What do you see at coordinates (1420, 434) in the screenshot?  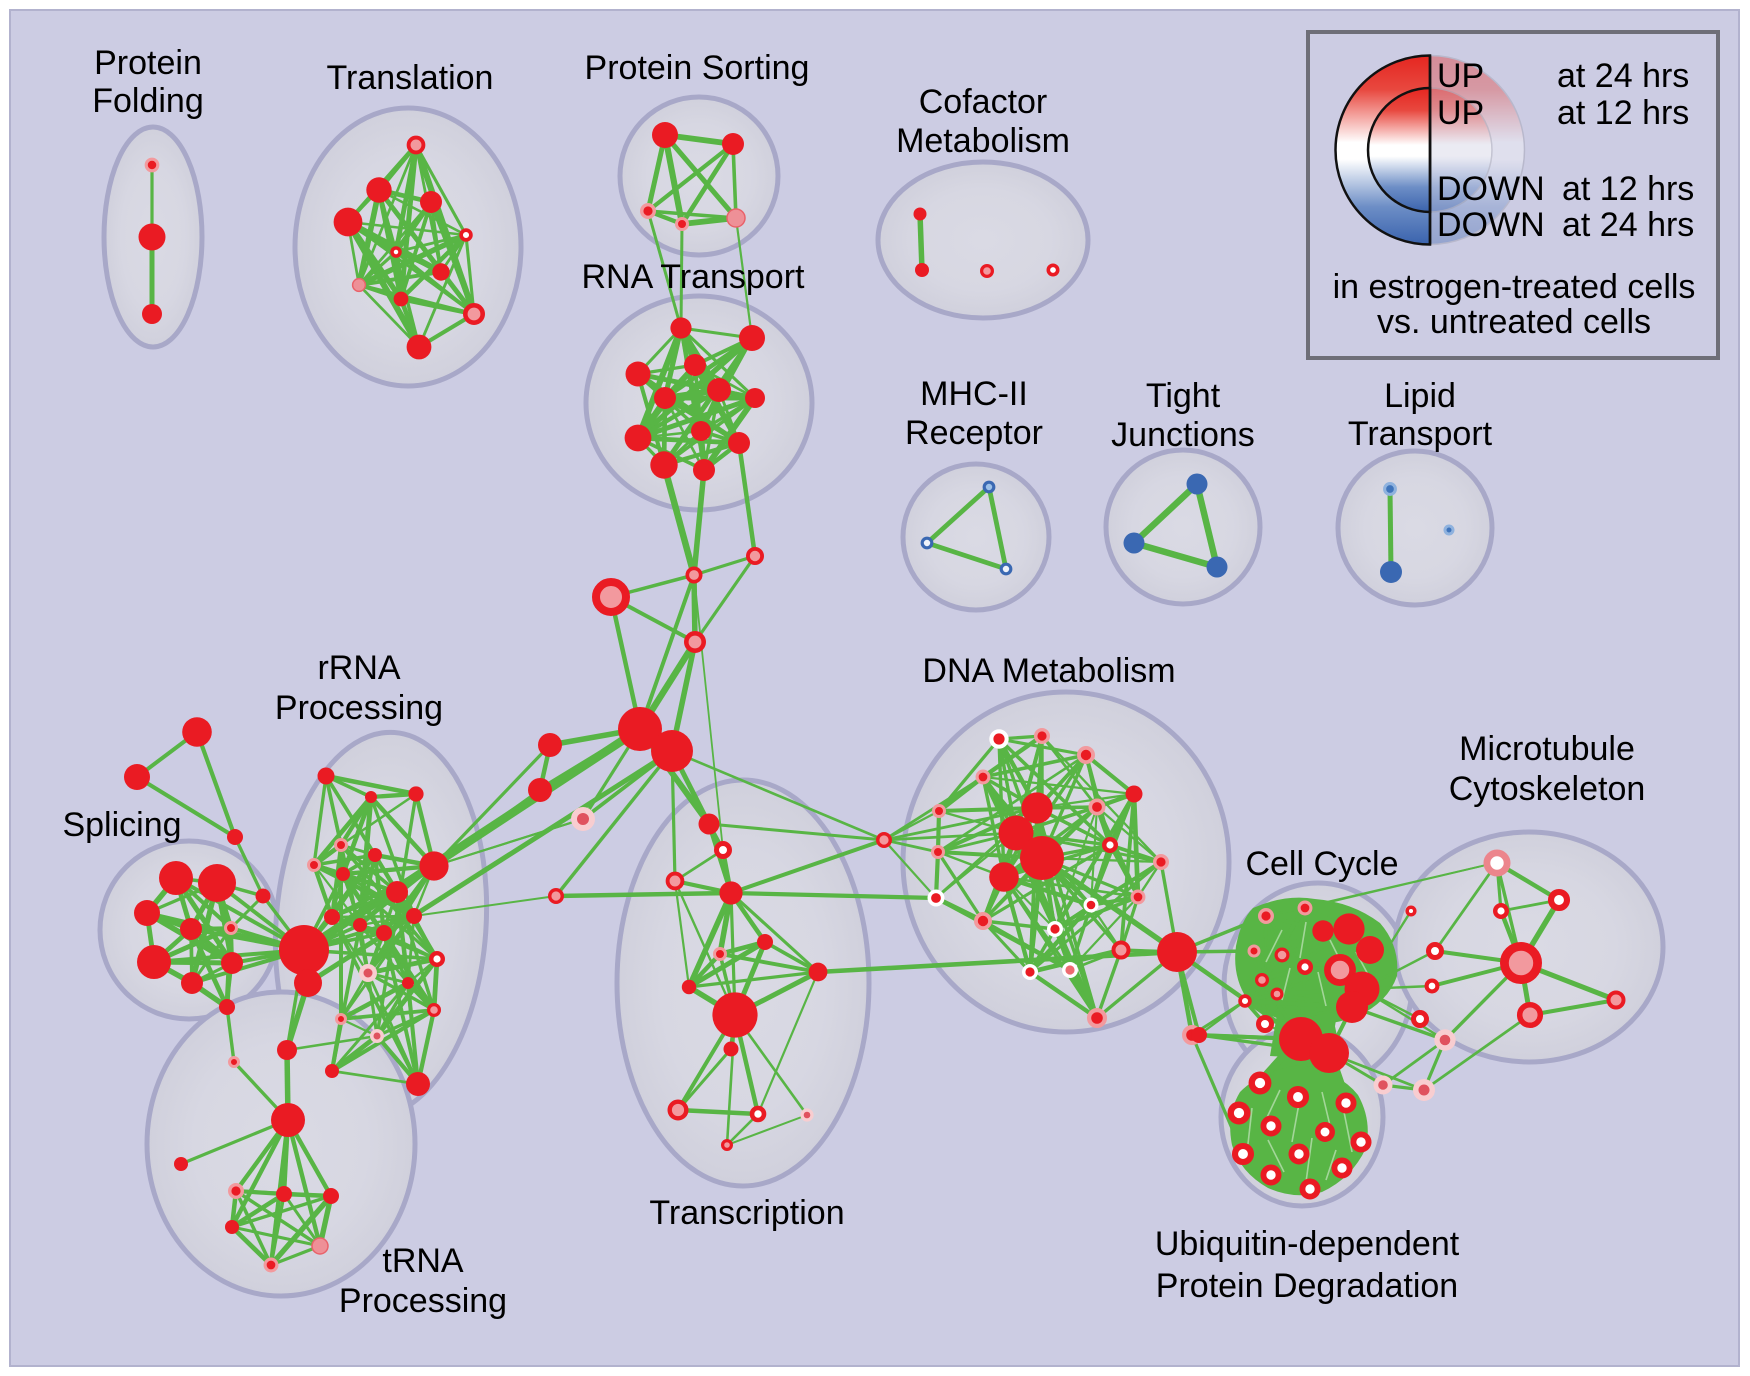 I see `svg-text: Transport` at bounding box center [1420, 434].